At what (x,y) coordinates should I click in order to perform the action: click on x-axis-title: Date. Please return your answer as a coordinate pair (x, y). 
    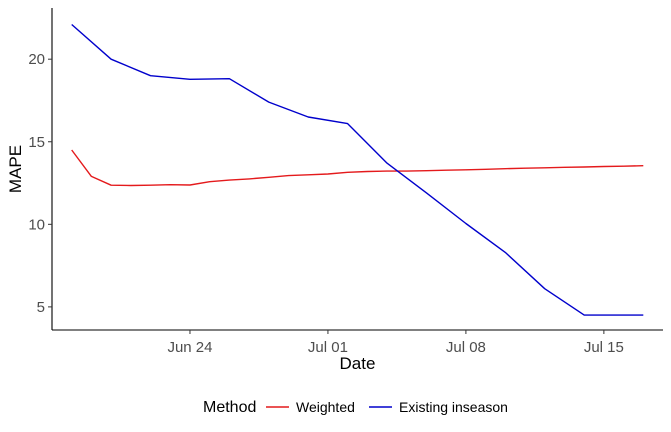
    Looking at the image, I should click on (358, 363).